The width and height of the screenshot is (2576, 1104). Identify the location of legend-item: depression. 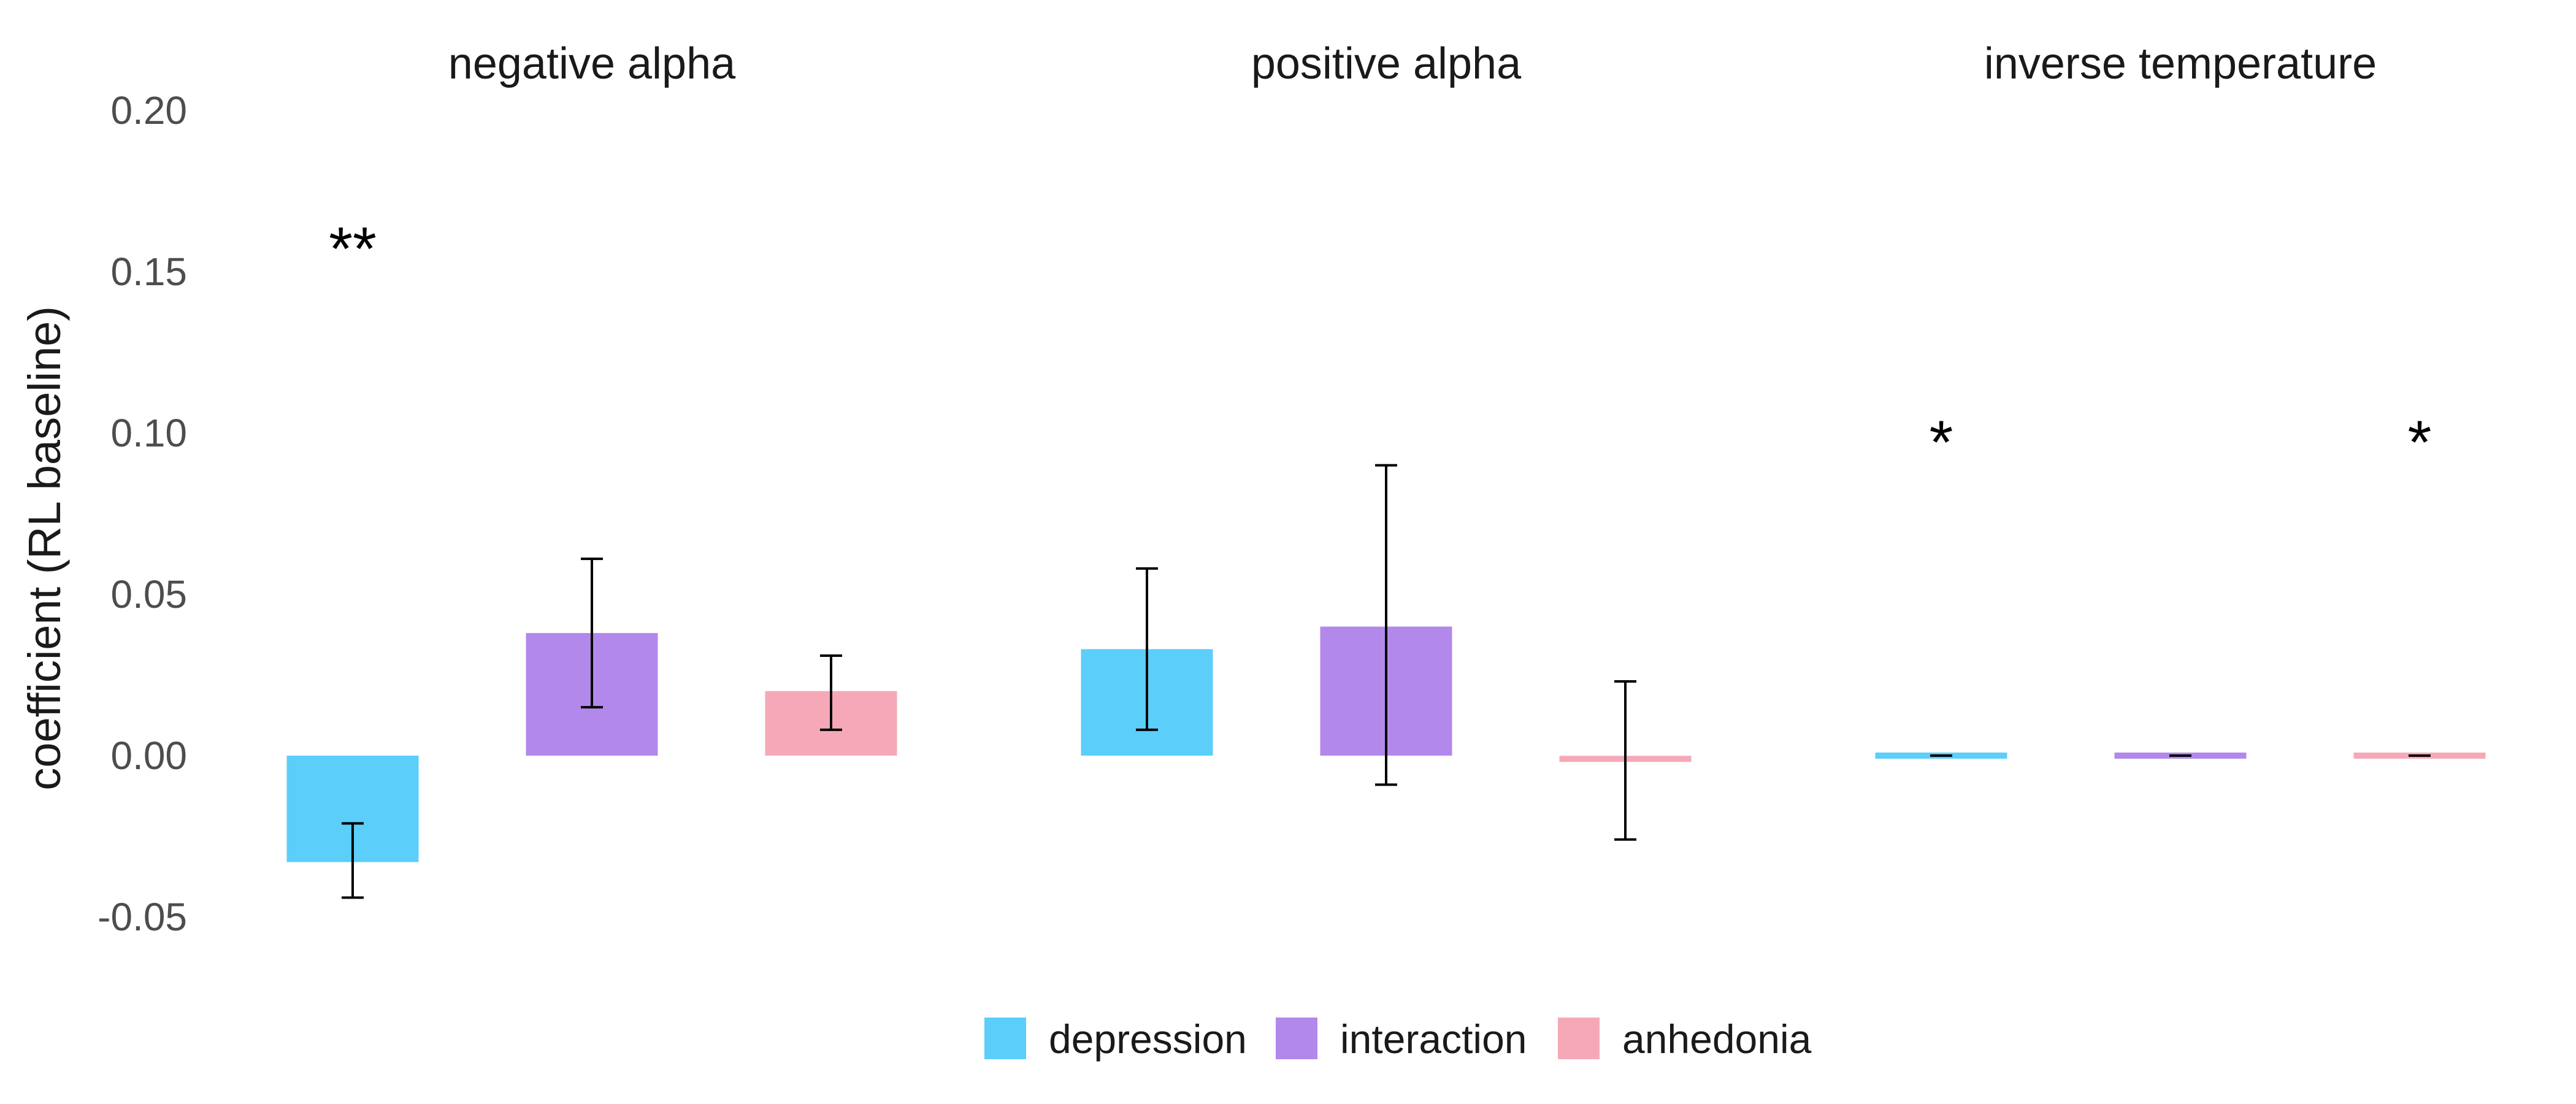
(1115, 1039).